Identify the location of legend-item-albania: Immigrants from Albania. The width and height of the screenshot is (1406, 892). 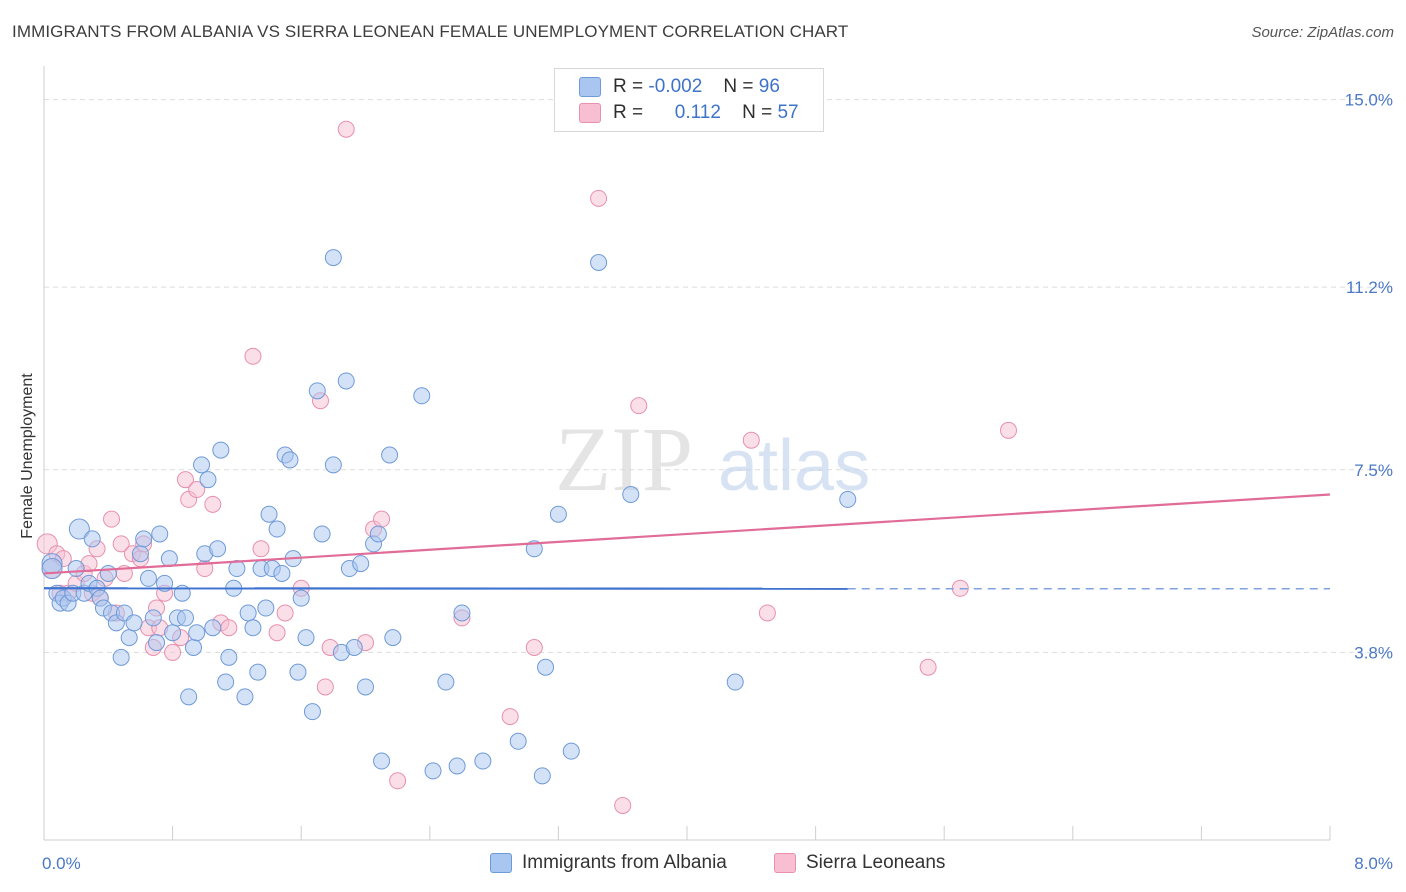
(608, 863).